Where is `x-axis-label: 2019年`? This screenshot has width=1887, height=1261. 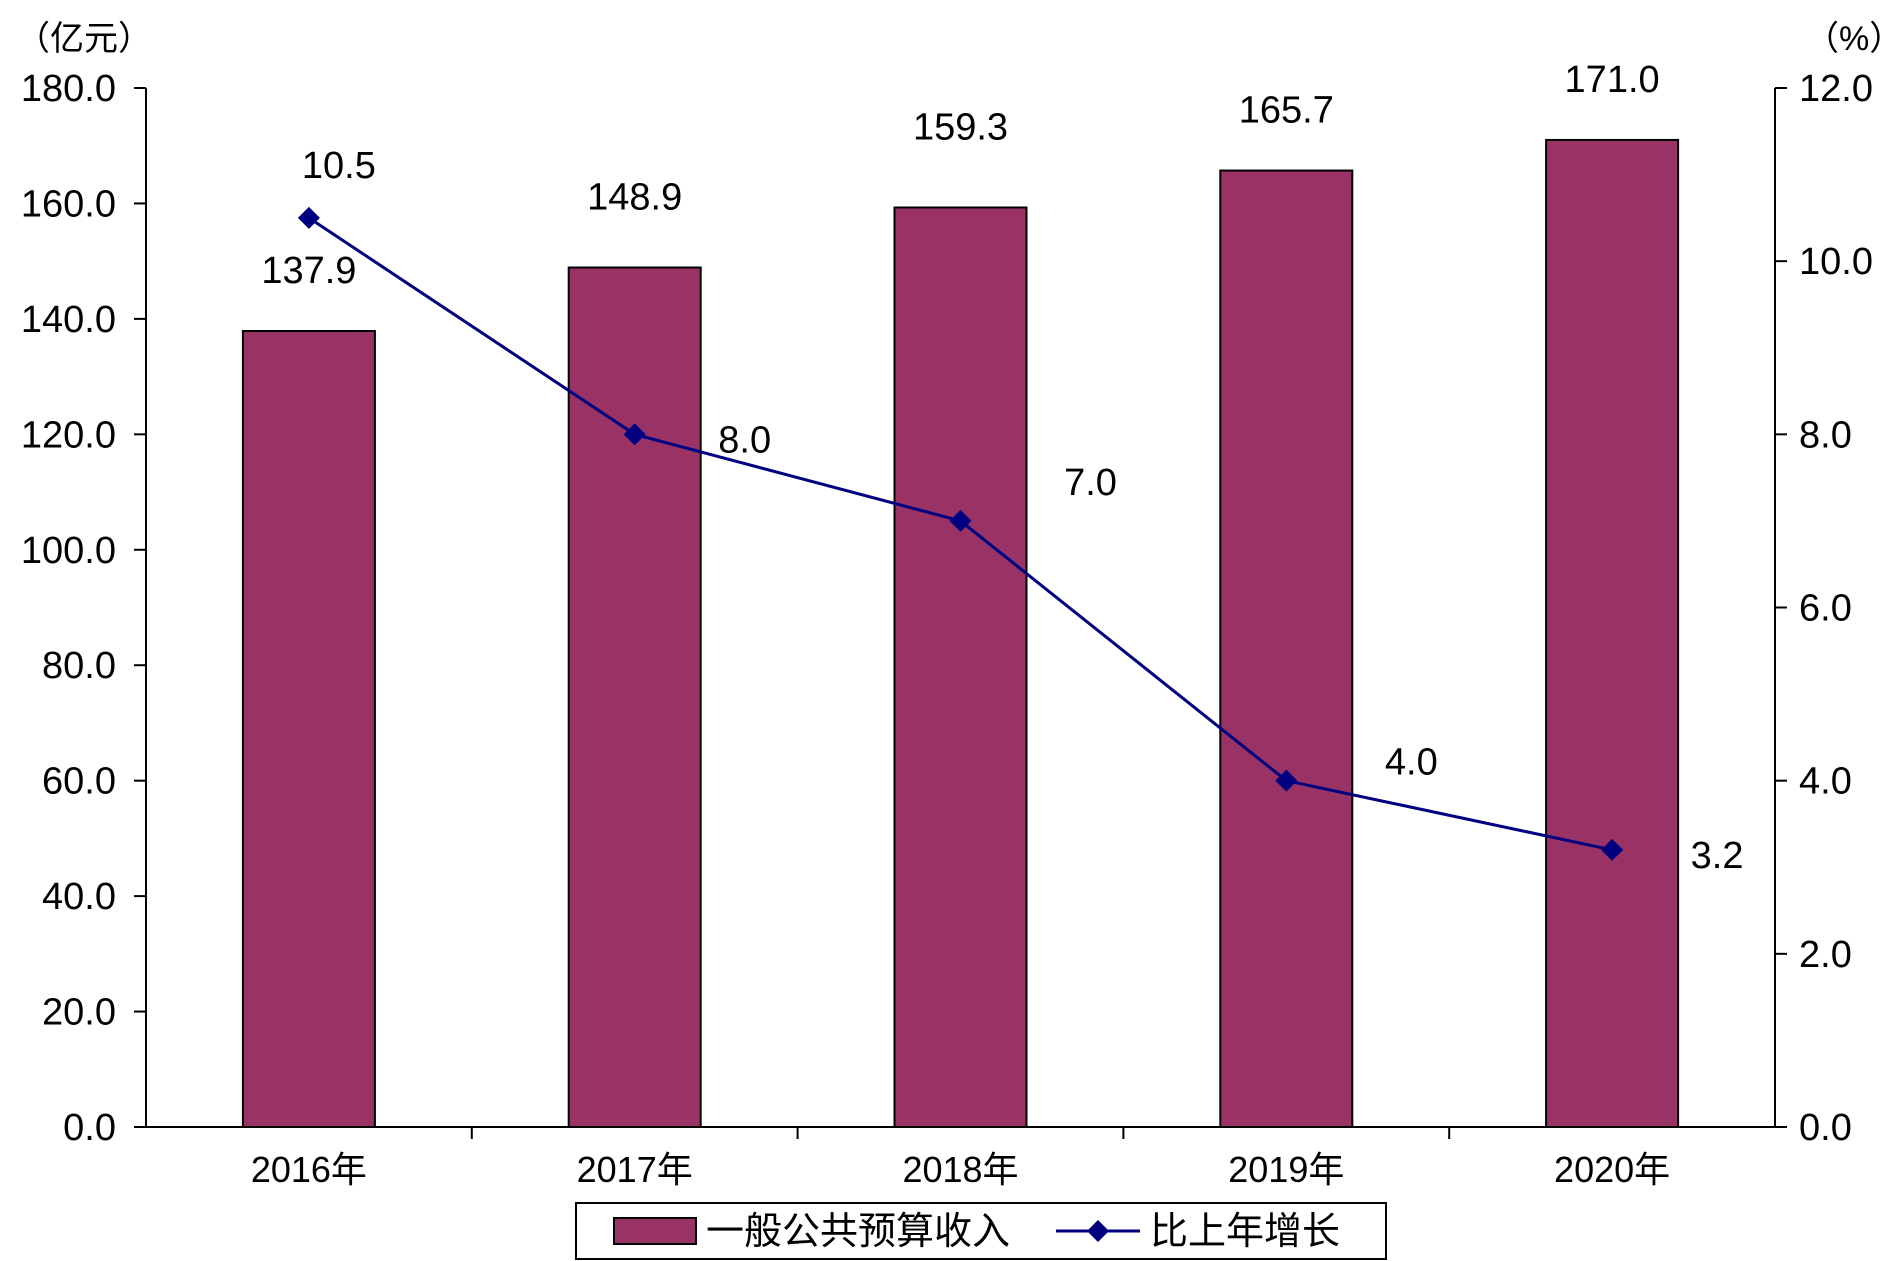 x-axis-label: 2019年 is located at coordinates (1286, 1169).